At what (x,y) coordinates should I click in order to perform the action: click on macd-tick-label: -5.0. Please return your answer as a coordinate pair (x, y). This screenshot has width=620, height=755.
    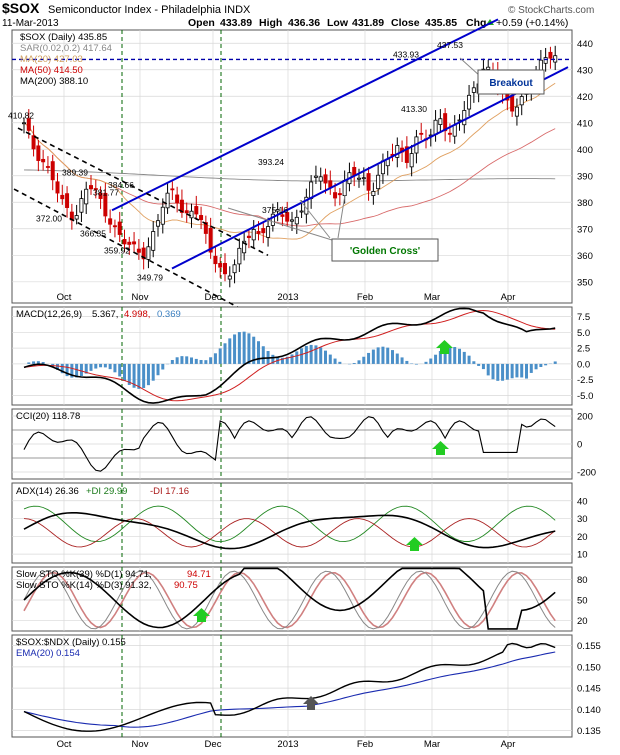
    Looking at the image, I should click on (585, 396).